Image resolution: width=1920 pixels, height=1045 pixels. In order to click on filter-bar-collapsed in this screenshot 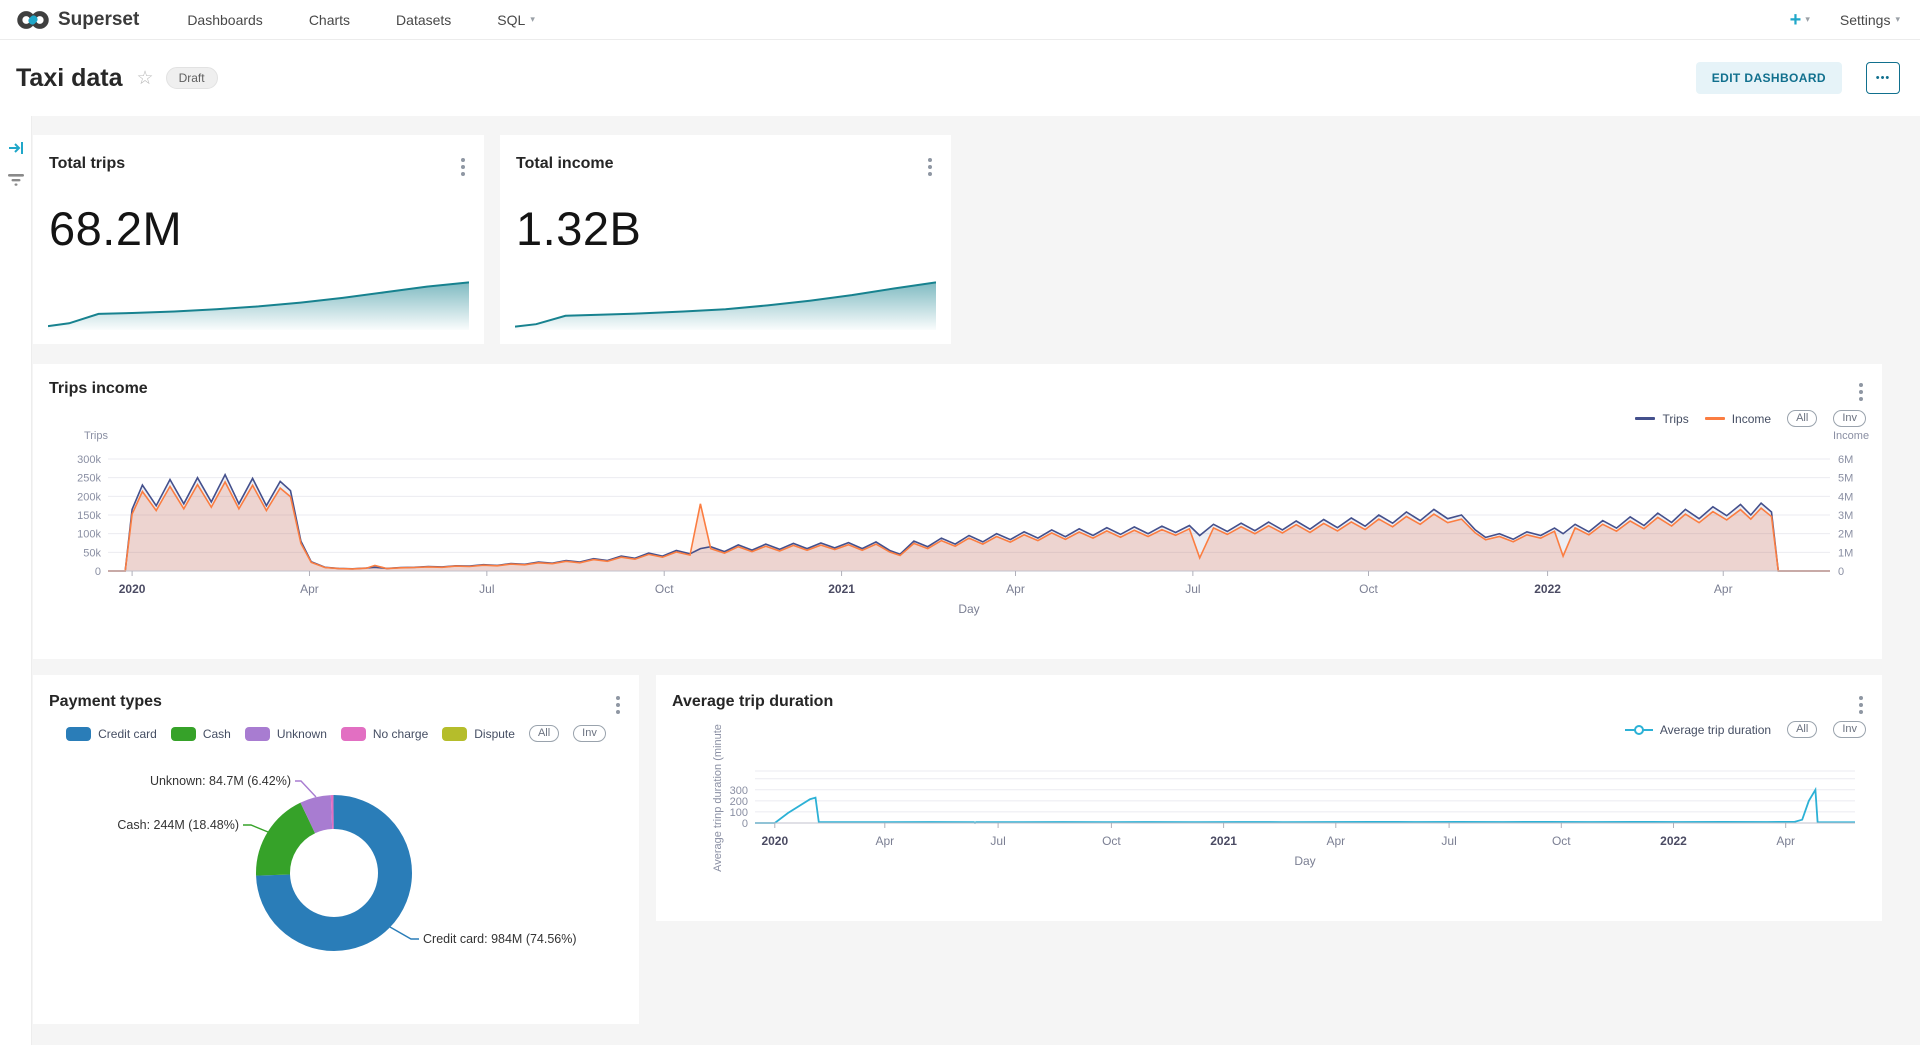, I will do `click(16, 580)`.